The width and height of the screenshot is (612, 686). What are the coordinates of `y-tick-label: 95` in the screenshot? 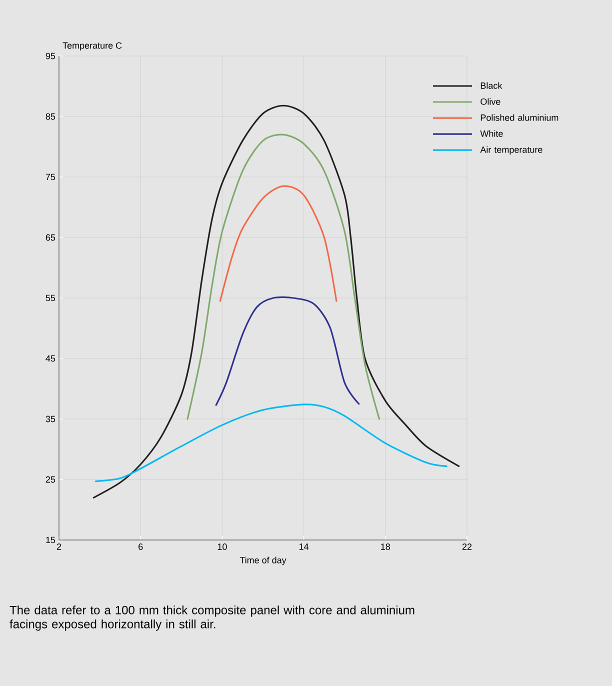 It's located at (51, 56).